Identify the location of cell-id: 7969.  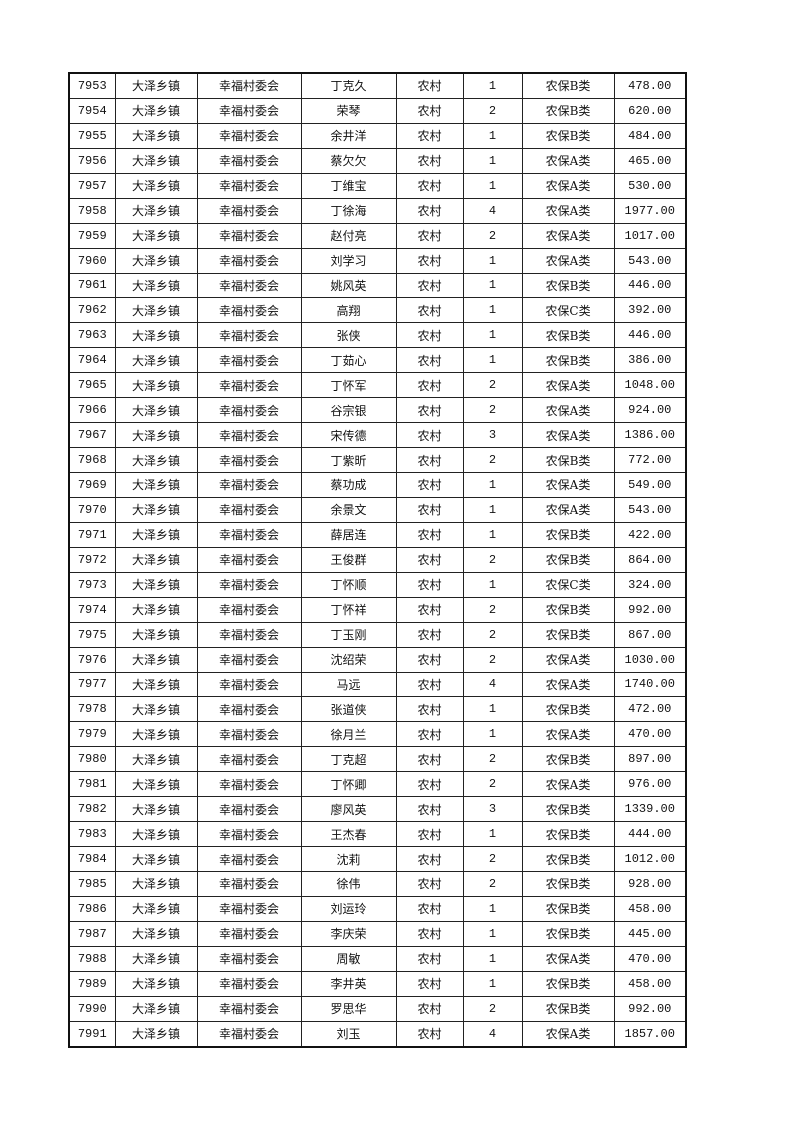
(92, 485).